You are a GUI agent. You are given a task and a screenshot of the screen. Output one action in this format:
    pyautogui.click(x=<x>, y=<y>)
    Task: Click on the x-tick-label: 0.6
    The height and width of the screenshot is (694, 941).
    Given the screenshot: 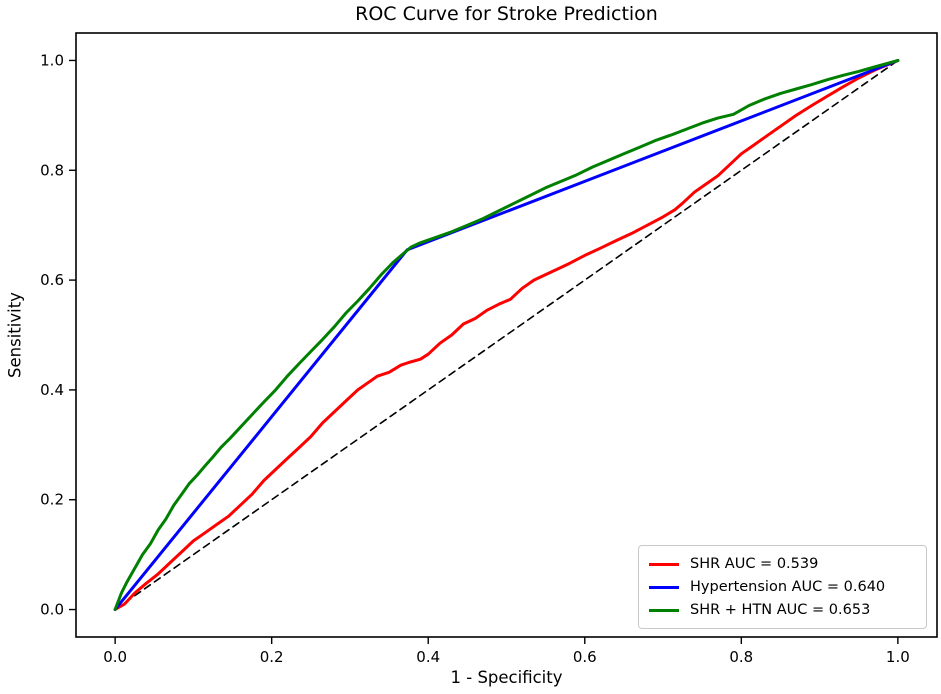 What is the action you would take?
    pyautogui.click(x=585, y=657)
    